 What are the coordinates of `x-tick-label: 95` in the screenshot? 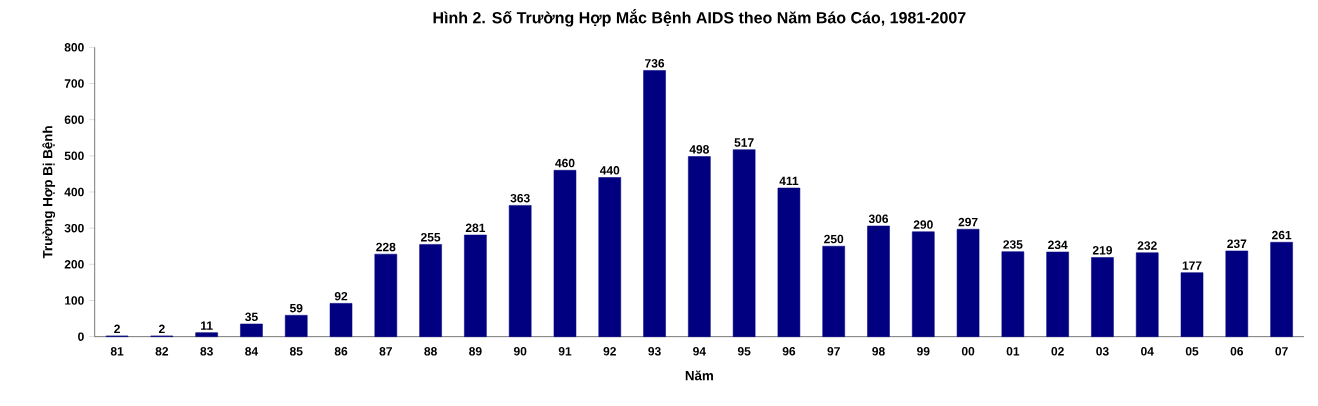 It's located at (744, 351).